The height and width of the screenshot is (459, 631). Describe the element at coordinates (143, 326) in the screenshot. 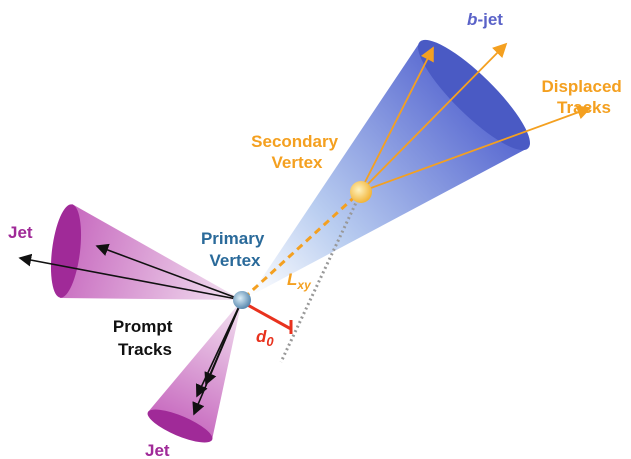

I see `label-line: Prompt` at that location.